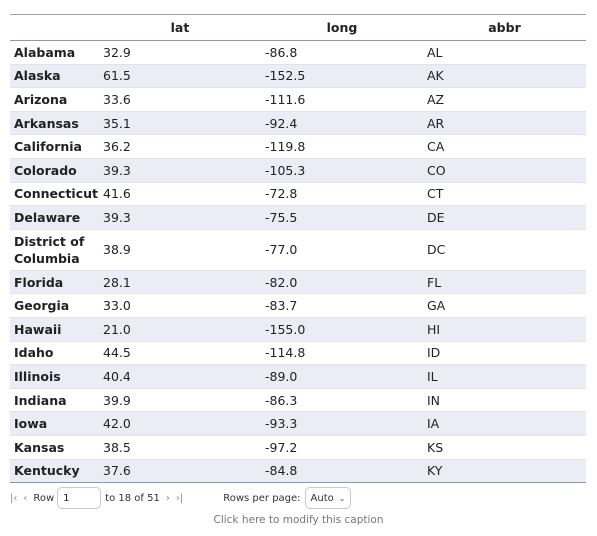 This screenshot has width=597, height=536. What do you see at coordinates (281, 447) in the screenshot?
I see `long-cell: -97.2` at bounding box center [281, 447].